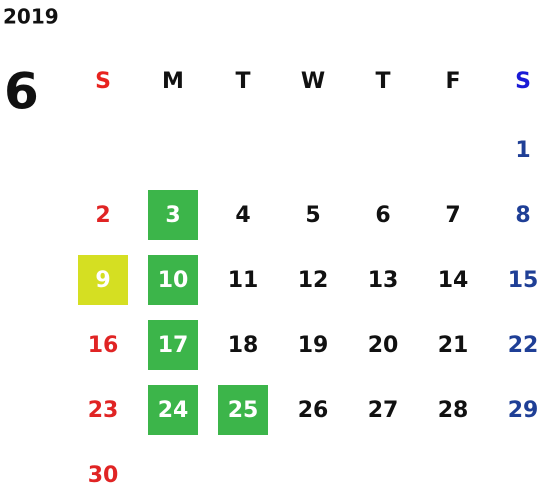 This screenshot has height=503, width=548. I want to click on date: 7, so click(452, 215).